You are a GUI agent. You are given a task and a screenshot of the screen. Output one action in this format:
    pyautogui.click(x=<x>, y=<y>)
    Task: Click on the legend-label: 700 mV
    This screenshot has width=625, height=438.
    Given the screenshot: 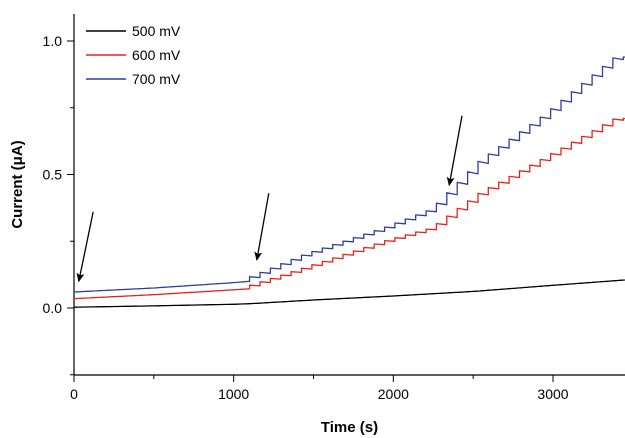 What is the action you would take?
    pyautogui.click(x=156, y=79)
    